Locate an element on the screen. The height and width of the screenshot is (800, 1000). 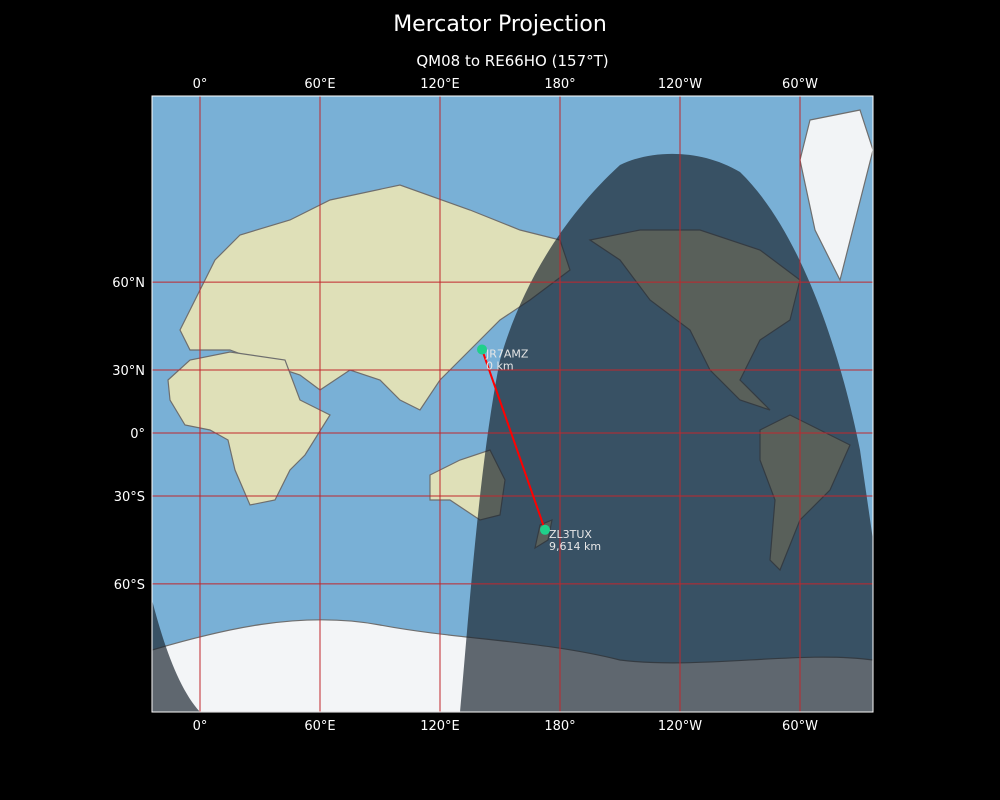
great-circle-path is located at coordinates (513, 440).